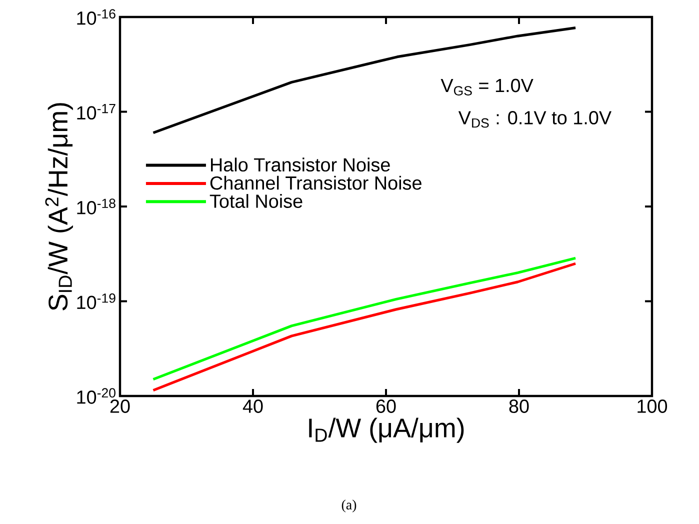 This screenshot has height=524, width=699. I want to click on y-tick-label: 10$^{-17}$, so click(96, 112).